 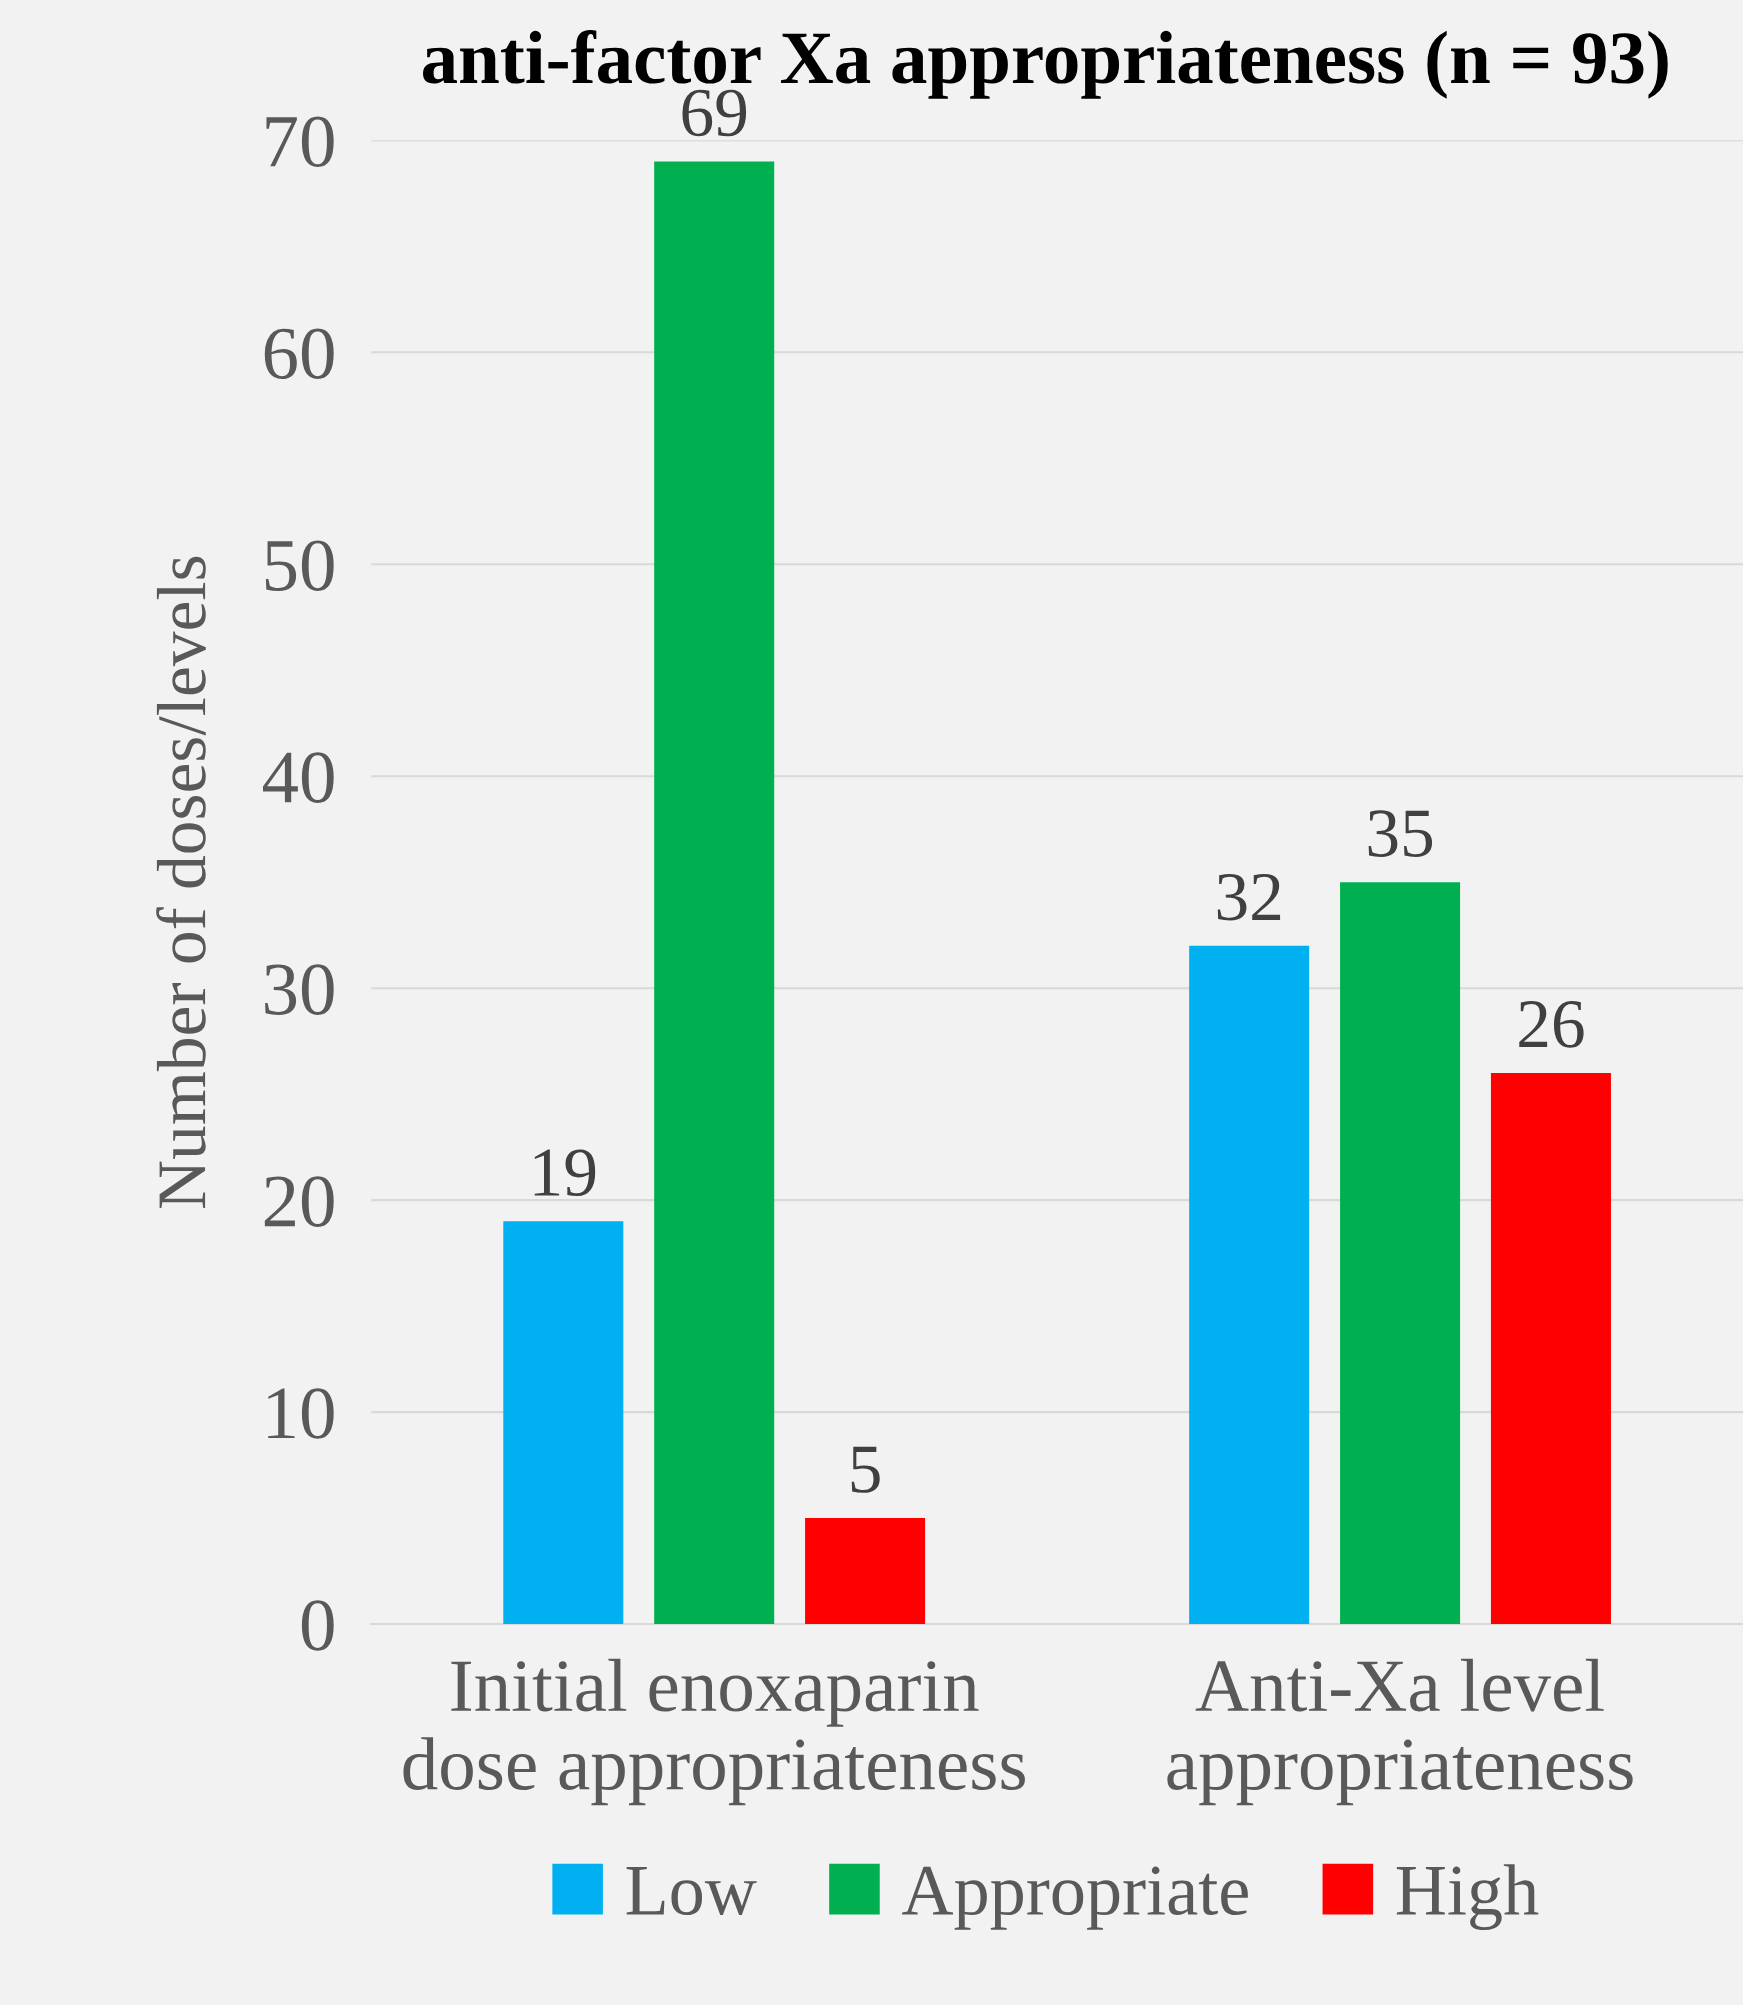 I want to click on data-label: 35, so click(x=1400, y=833).